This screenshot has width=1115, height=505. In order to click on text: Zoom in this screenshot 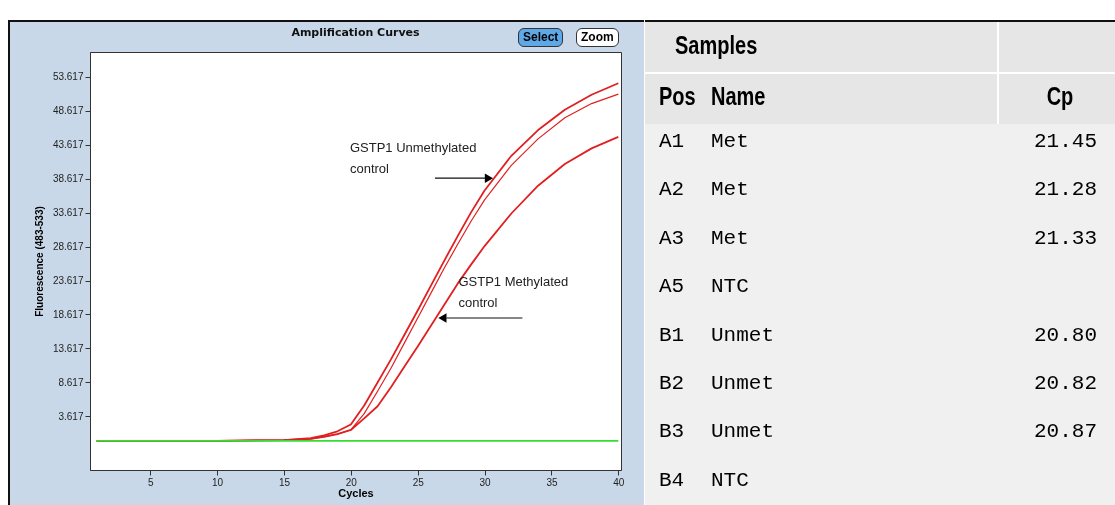, I will do `click(597, 37)`.